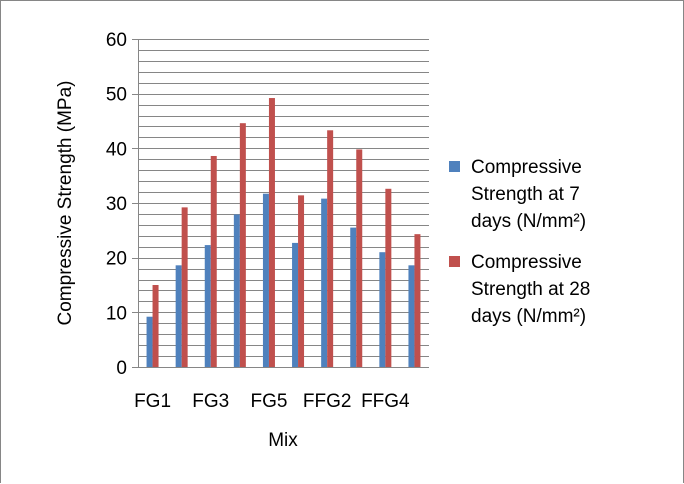 The image size is (684, 484). Describe the element at coordinates (268, 401) in the screenshot. I see `x-tick-label: FG5` at that location.